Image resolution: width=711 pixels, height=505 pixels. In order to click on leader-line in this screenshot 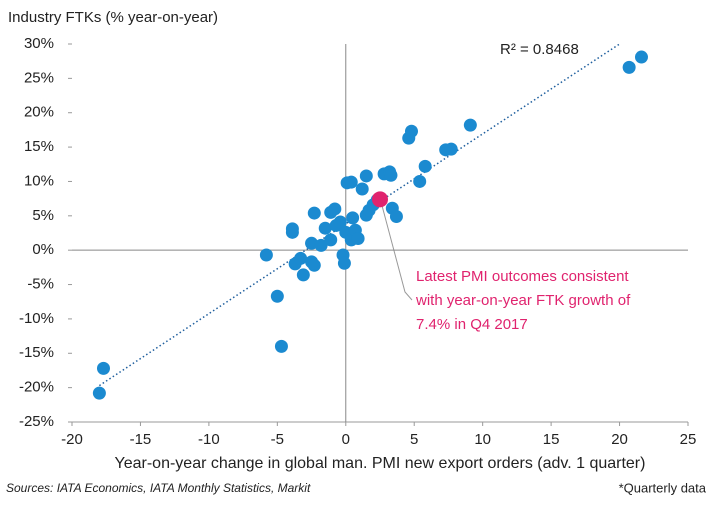, I will do `click(396, 249)`.